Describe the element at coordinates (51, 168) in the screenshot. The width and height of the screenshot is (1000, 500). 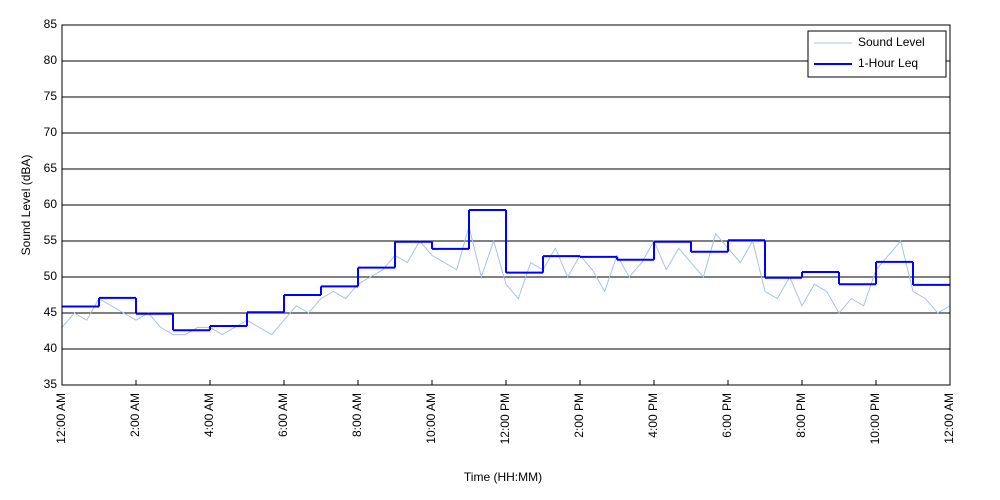
I see `y-tick-label: 65` at that location.